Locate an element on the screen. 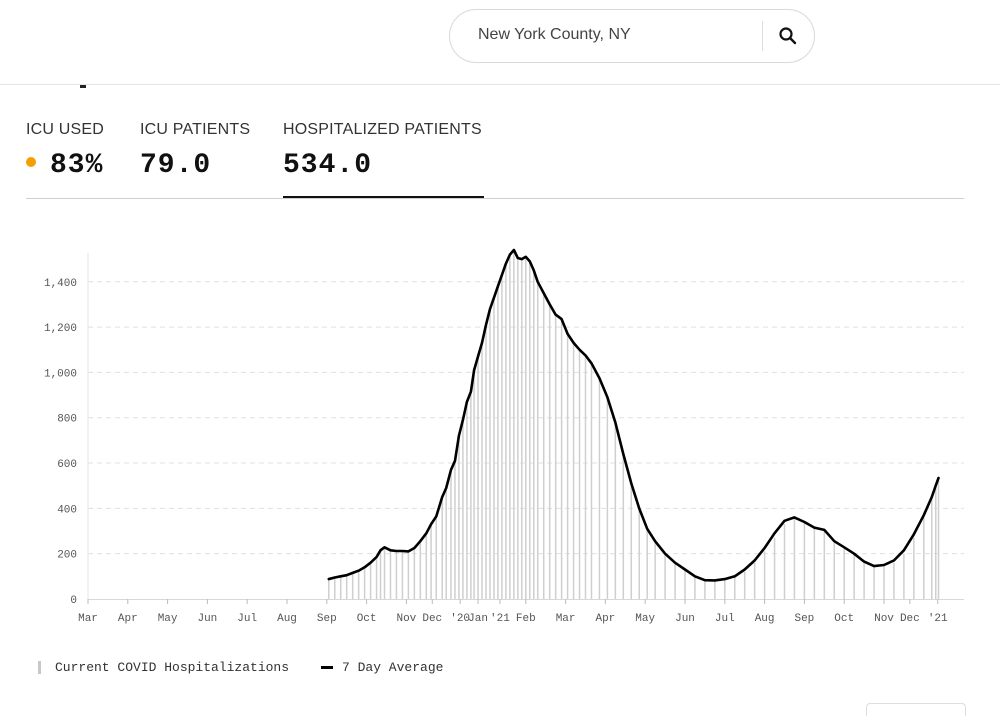  x-tick-label: Dec is located at coordinates (910, 619).